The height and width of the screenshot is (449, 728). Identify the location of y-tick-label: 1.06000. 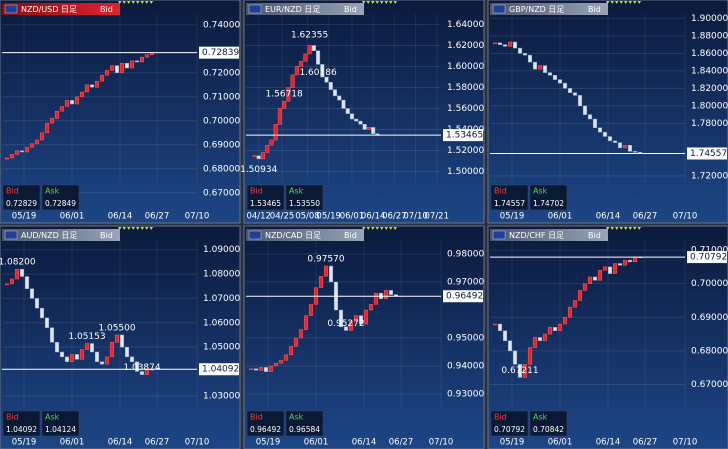
(221, 323).